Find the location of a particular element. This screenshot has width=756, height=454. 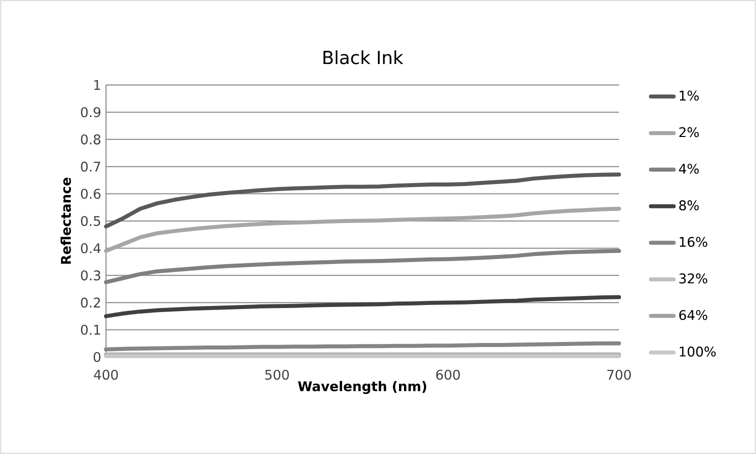

y-tick-label: 0.6 is located at coordinates (90, 193).